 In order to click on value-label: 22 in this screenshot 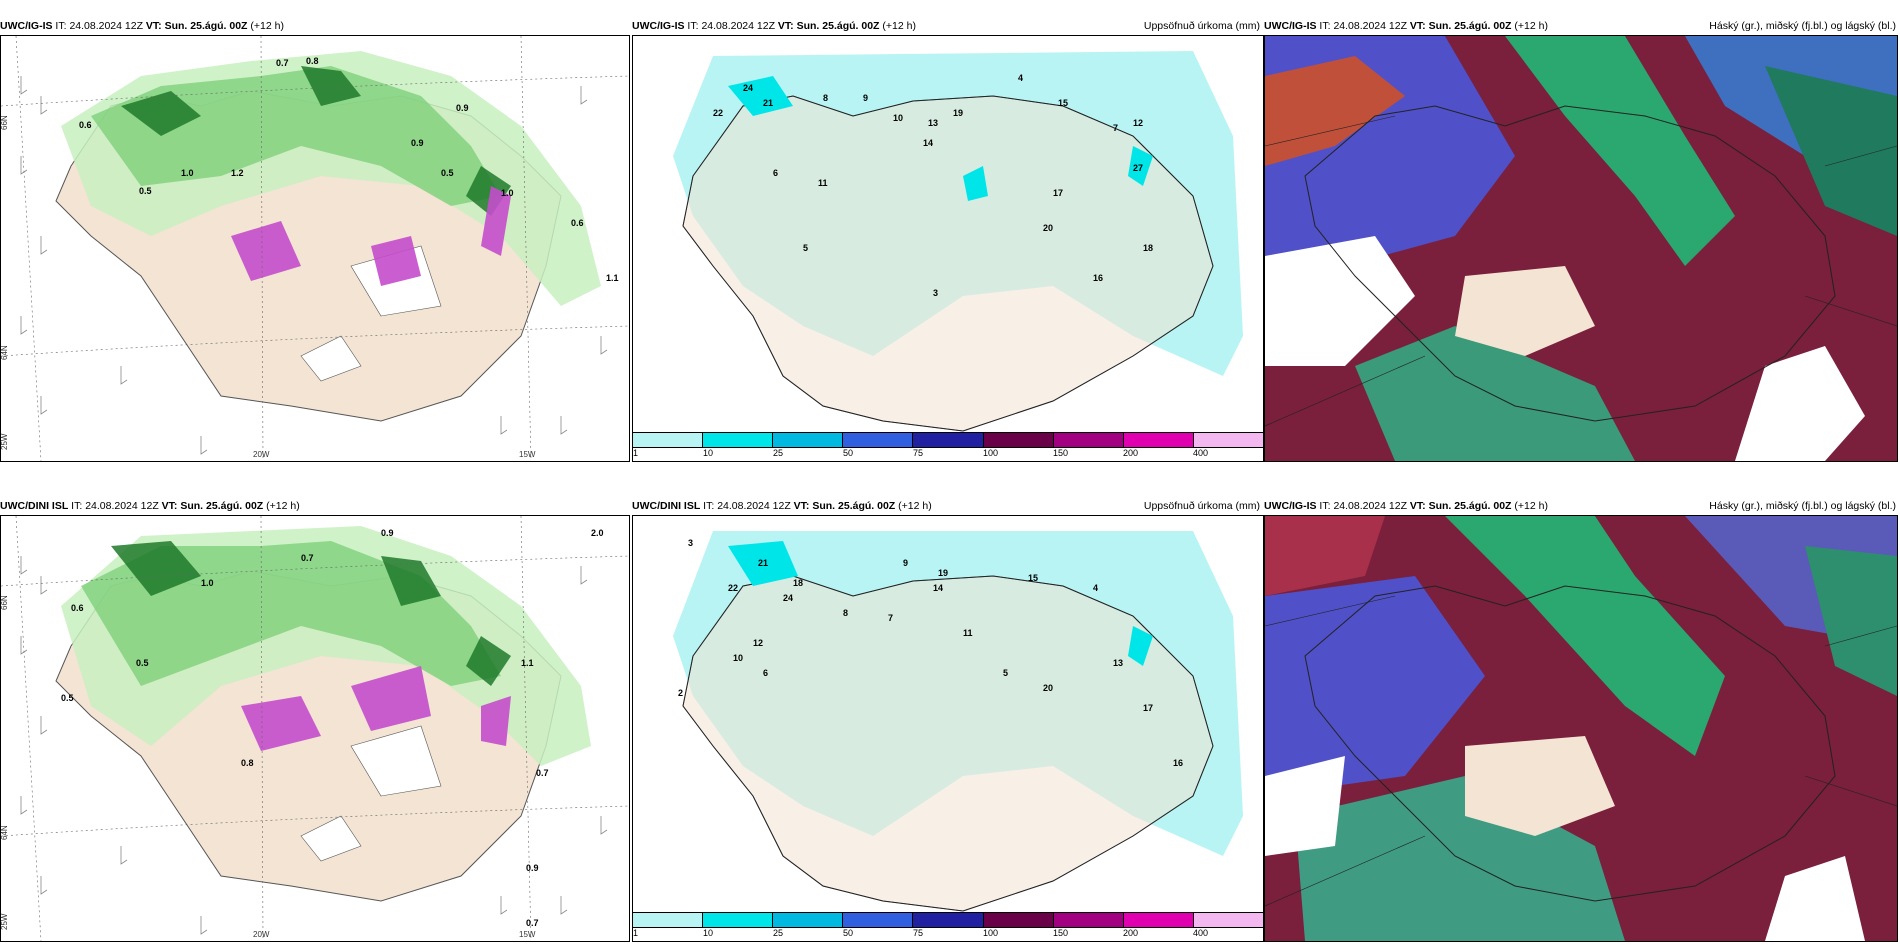, I will do `click(733, 588)`.